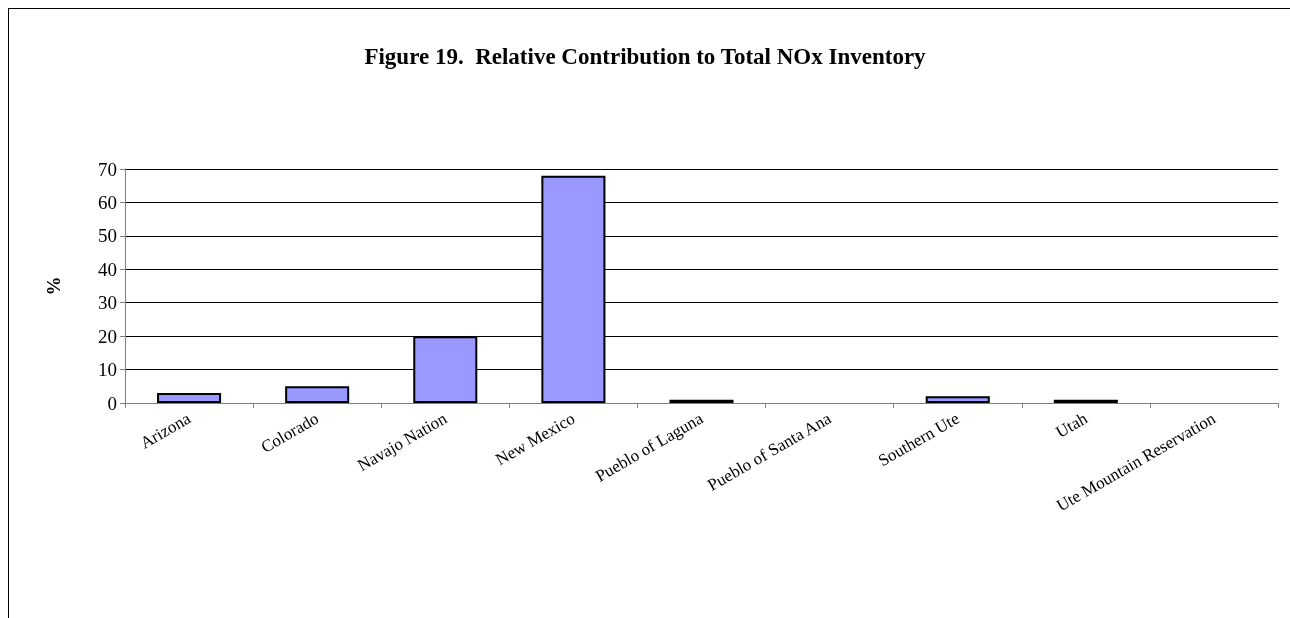 The image size is (1290, 618). What do you see at coordinates (1072, 425) in the screenshot?
I see `x-tick-label: Utah` at bounding box center [1072, 425].